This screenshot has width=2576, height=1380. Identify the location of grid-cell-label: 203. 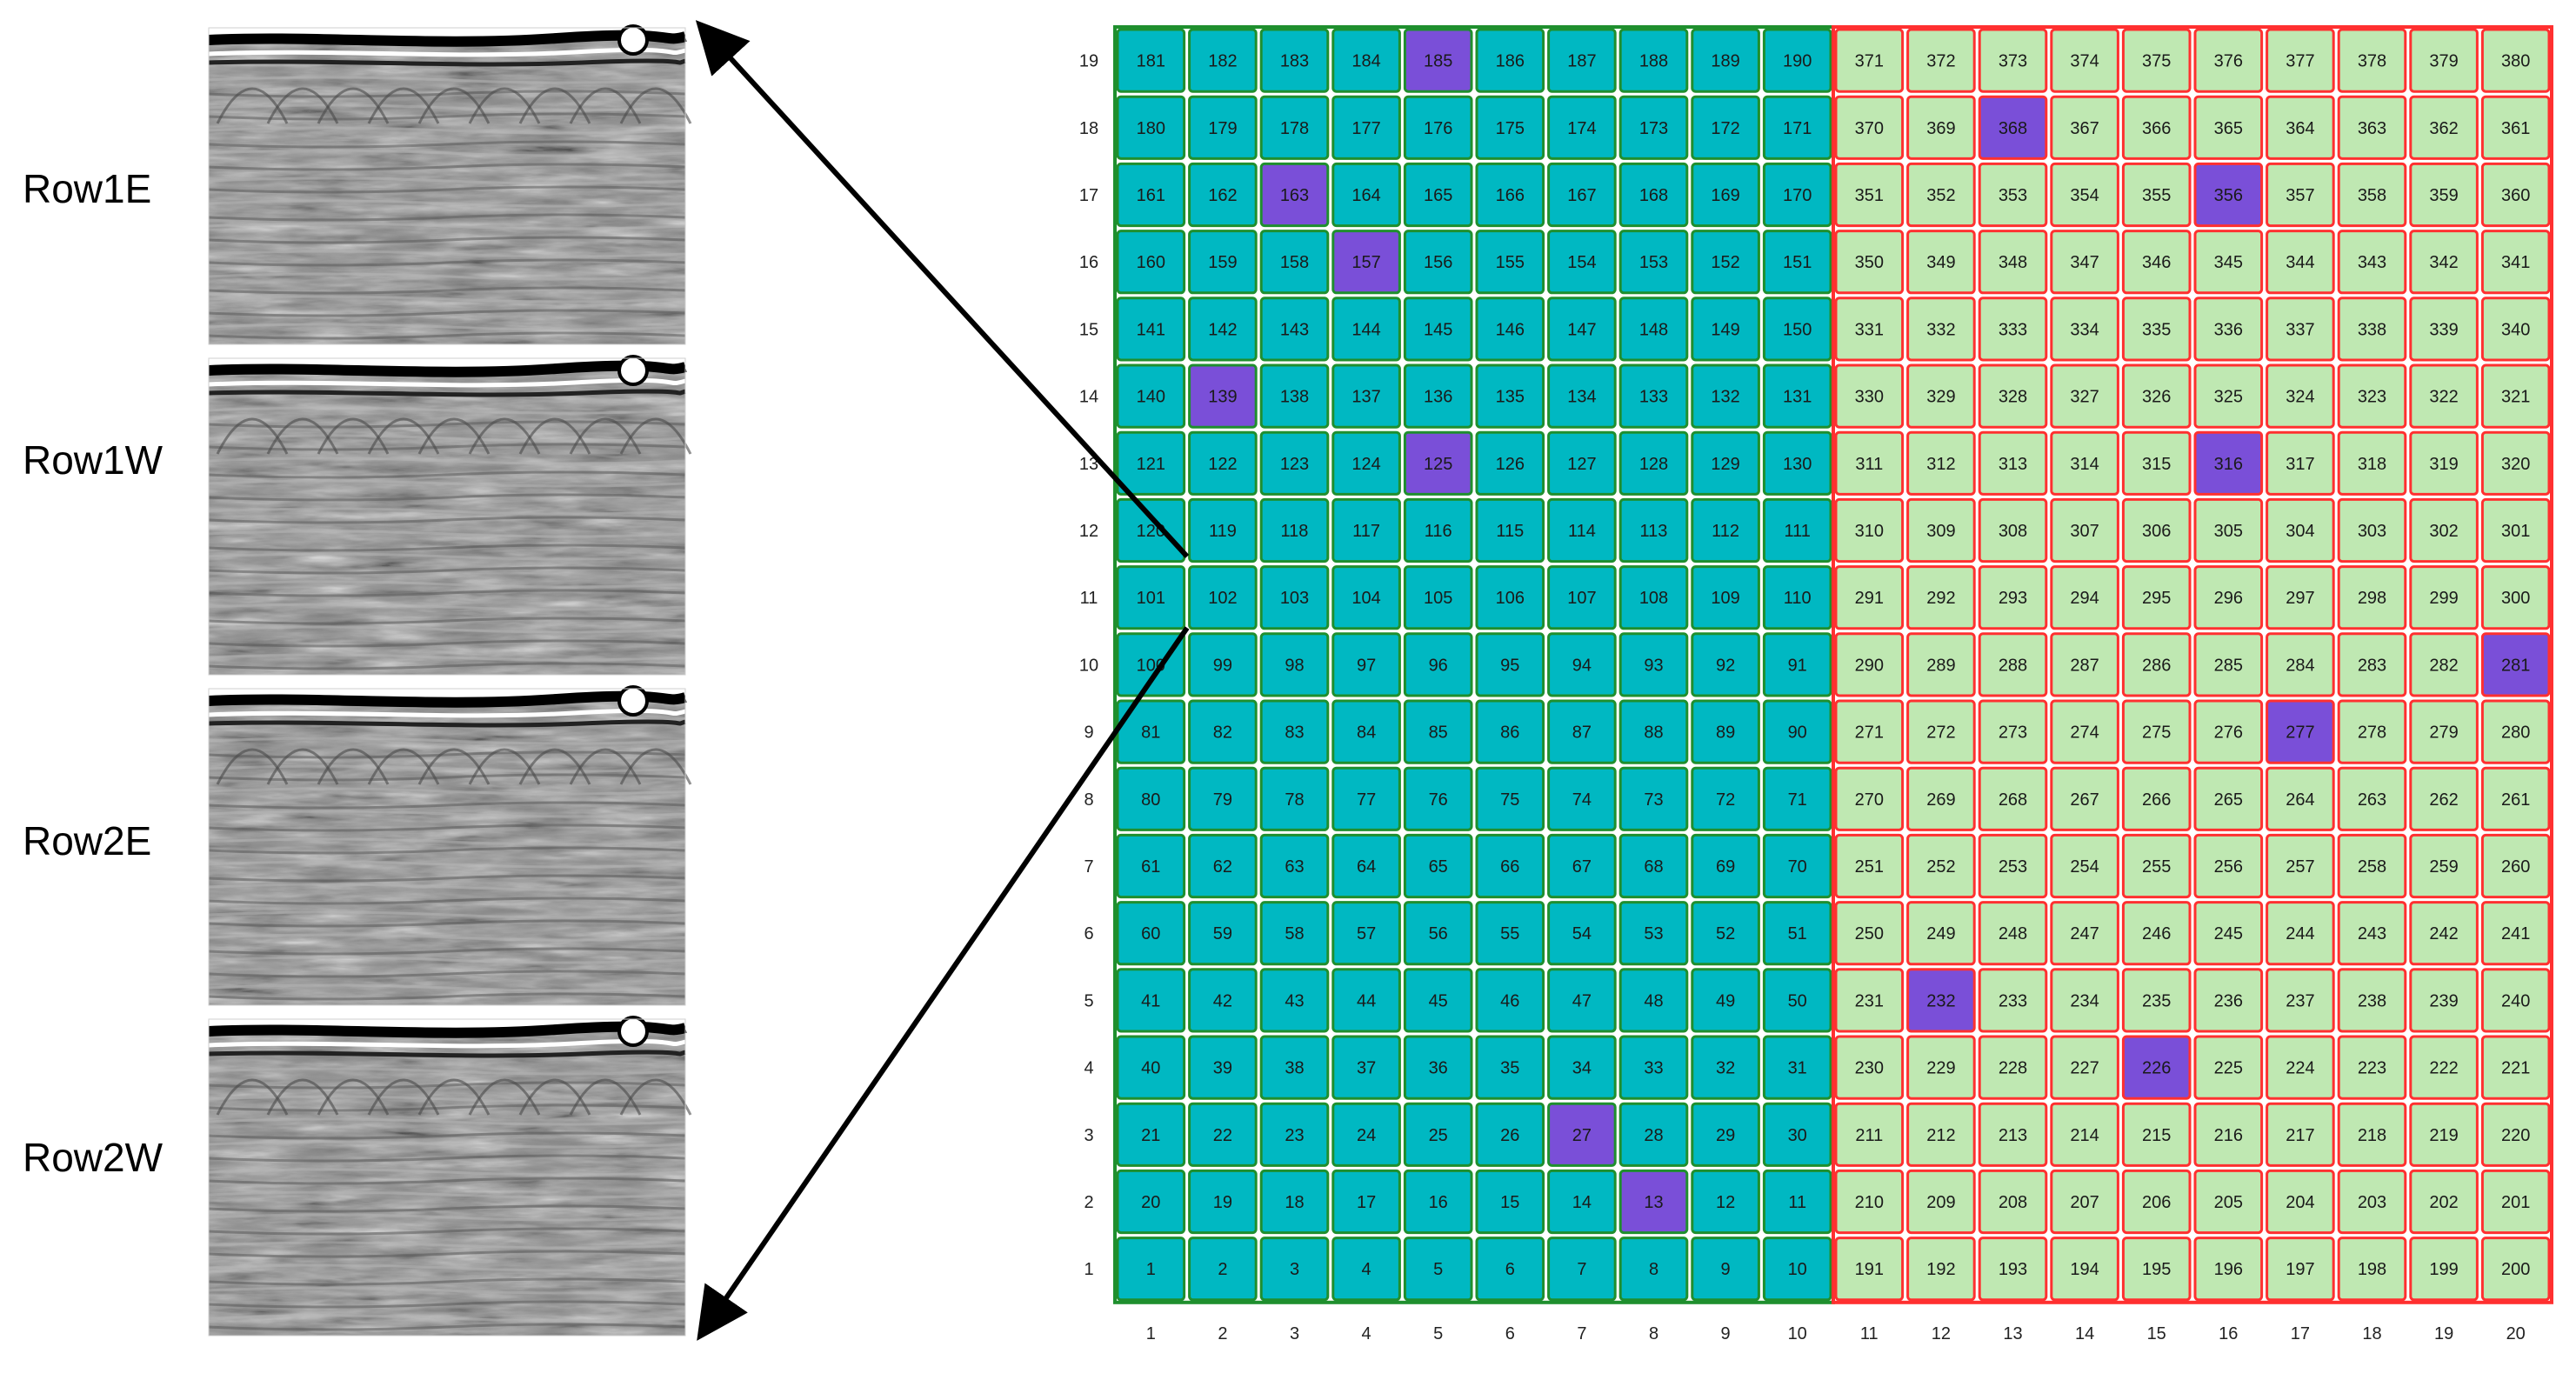
(2372, 1202).